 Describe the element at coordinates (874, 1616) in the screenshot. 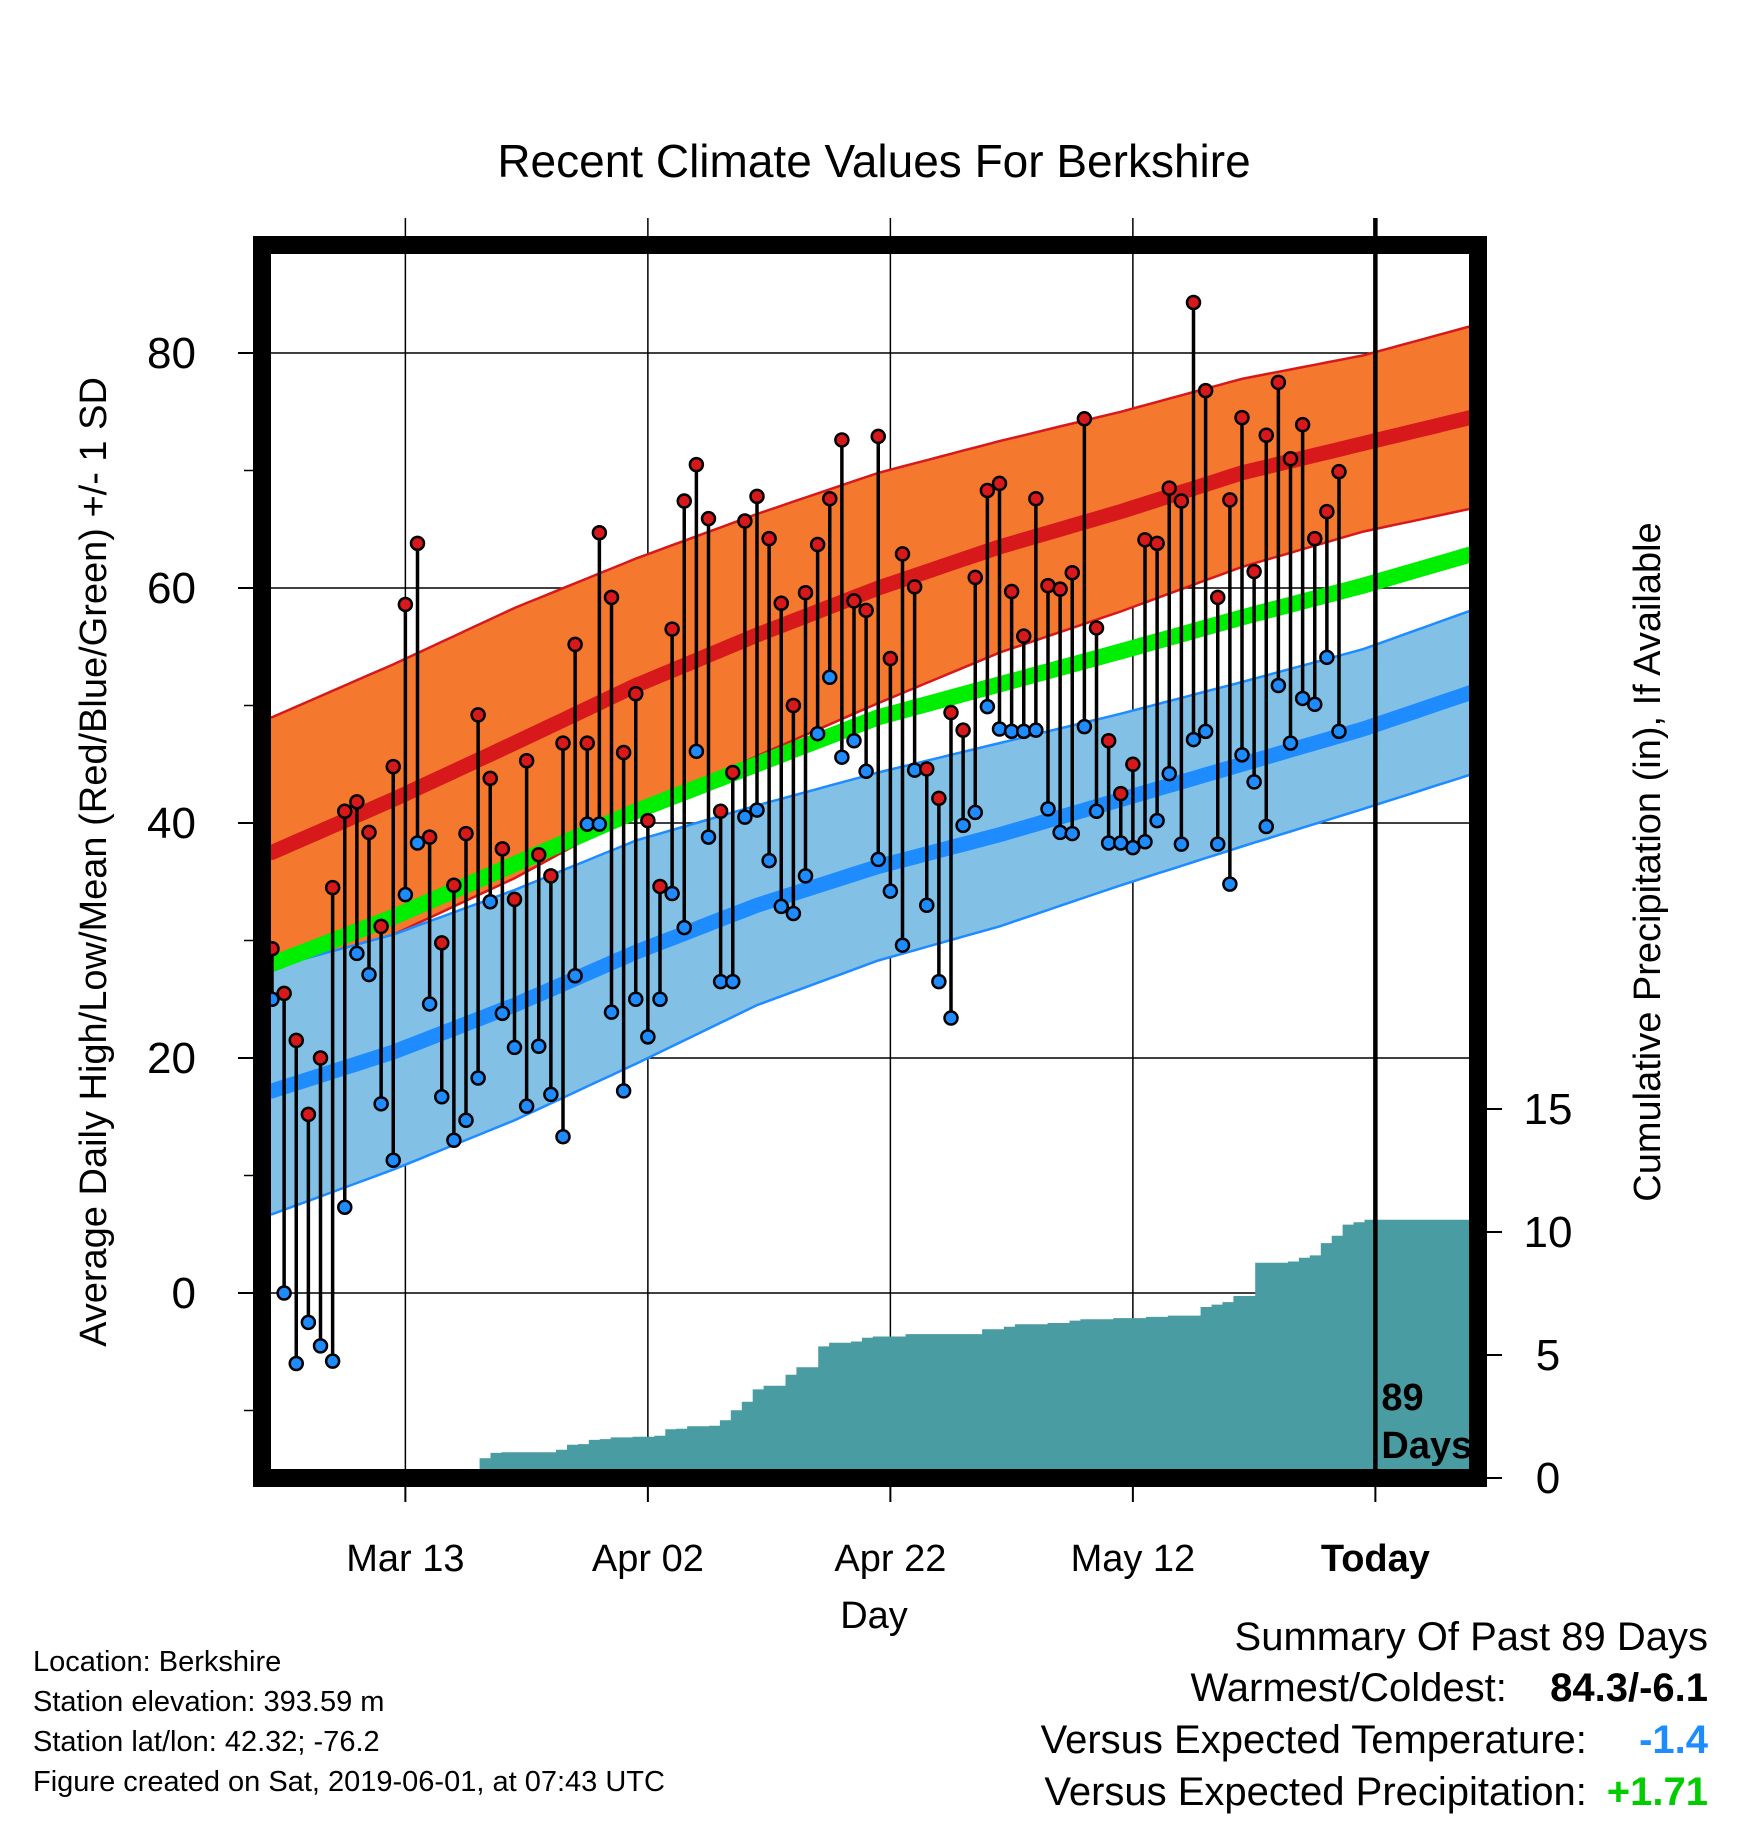

I see `x-axis-label: Day` at that location.